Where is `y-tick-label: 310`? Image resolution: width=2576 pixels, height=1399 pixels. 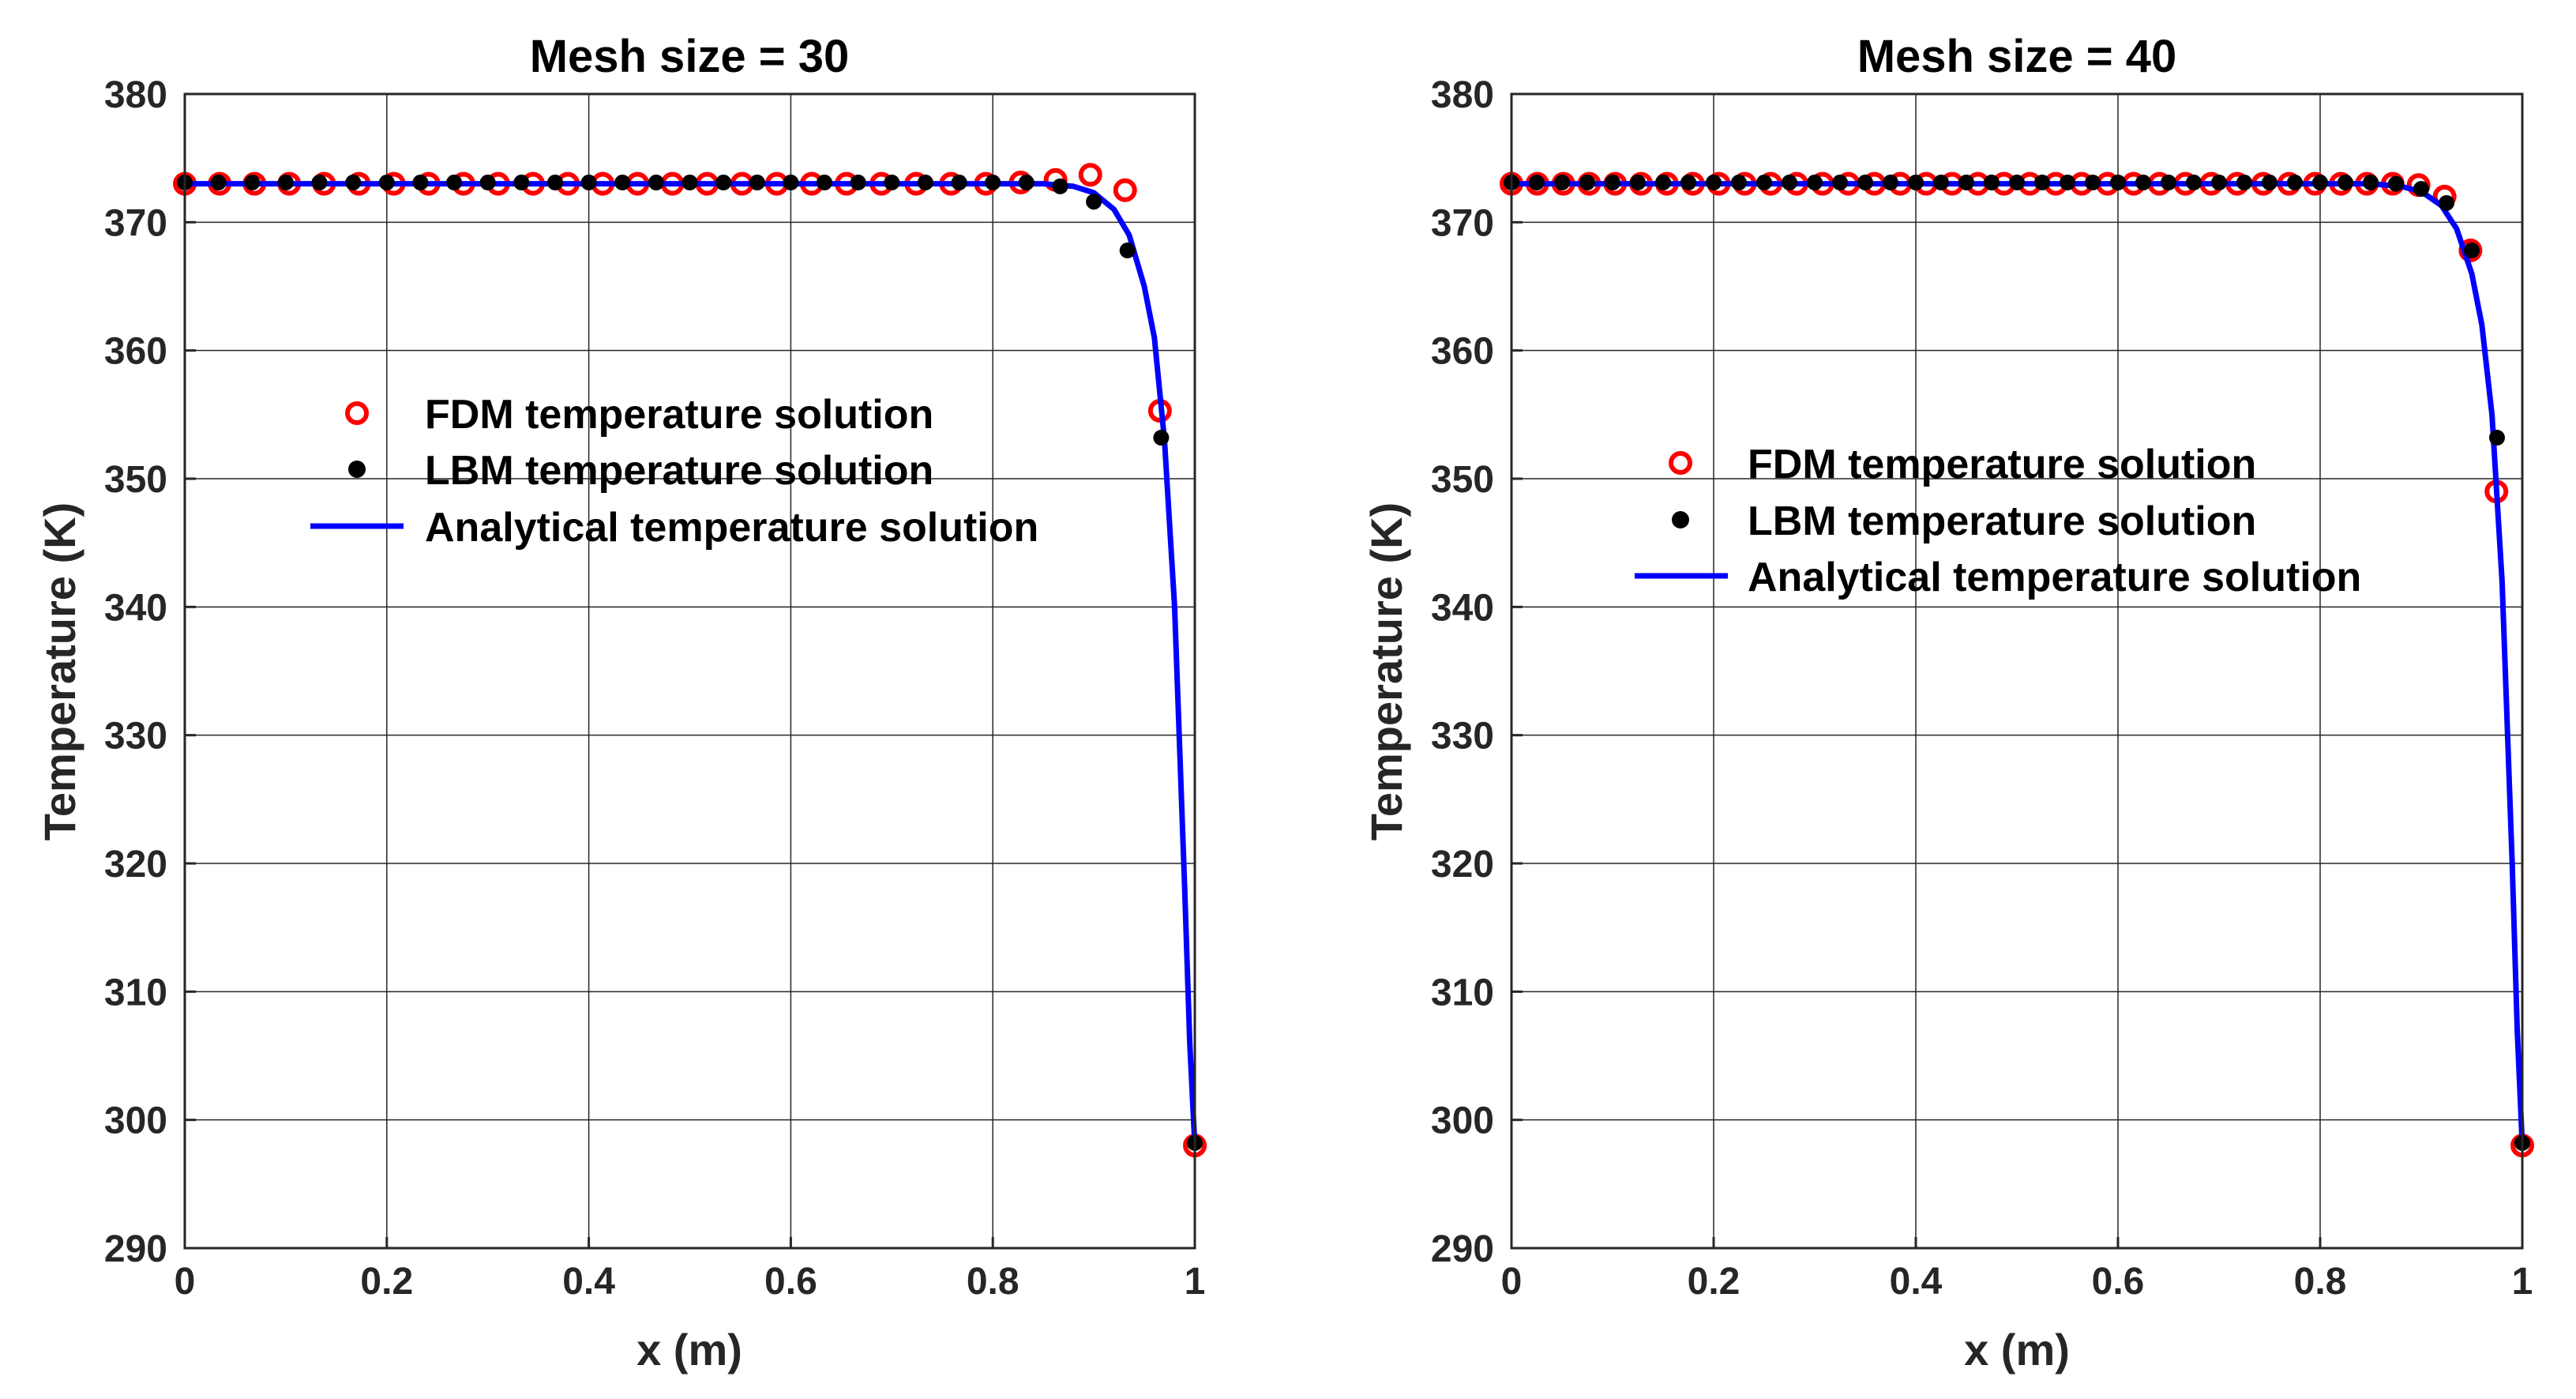 y-tick-label: 310 is located at coordinates (135, 993).